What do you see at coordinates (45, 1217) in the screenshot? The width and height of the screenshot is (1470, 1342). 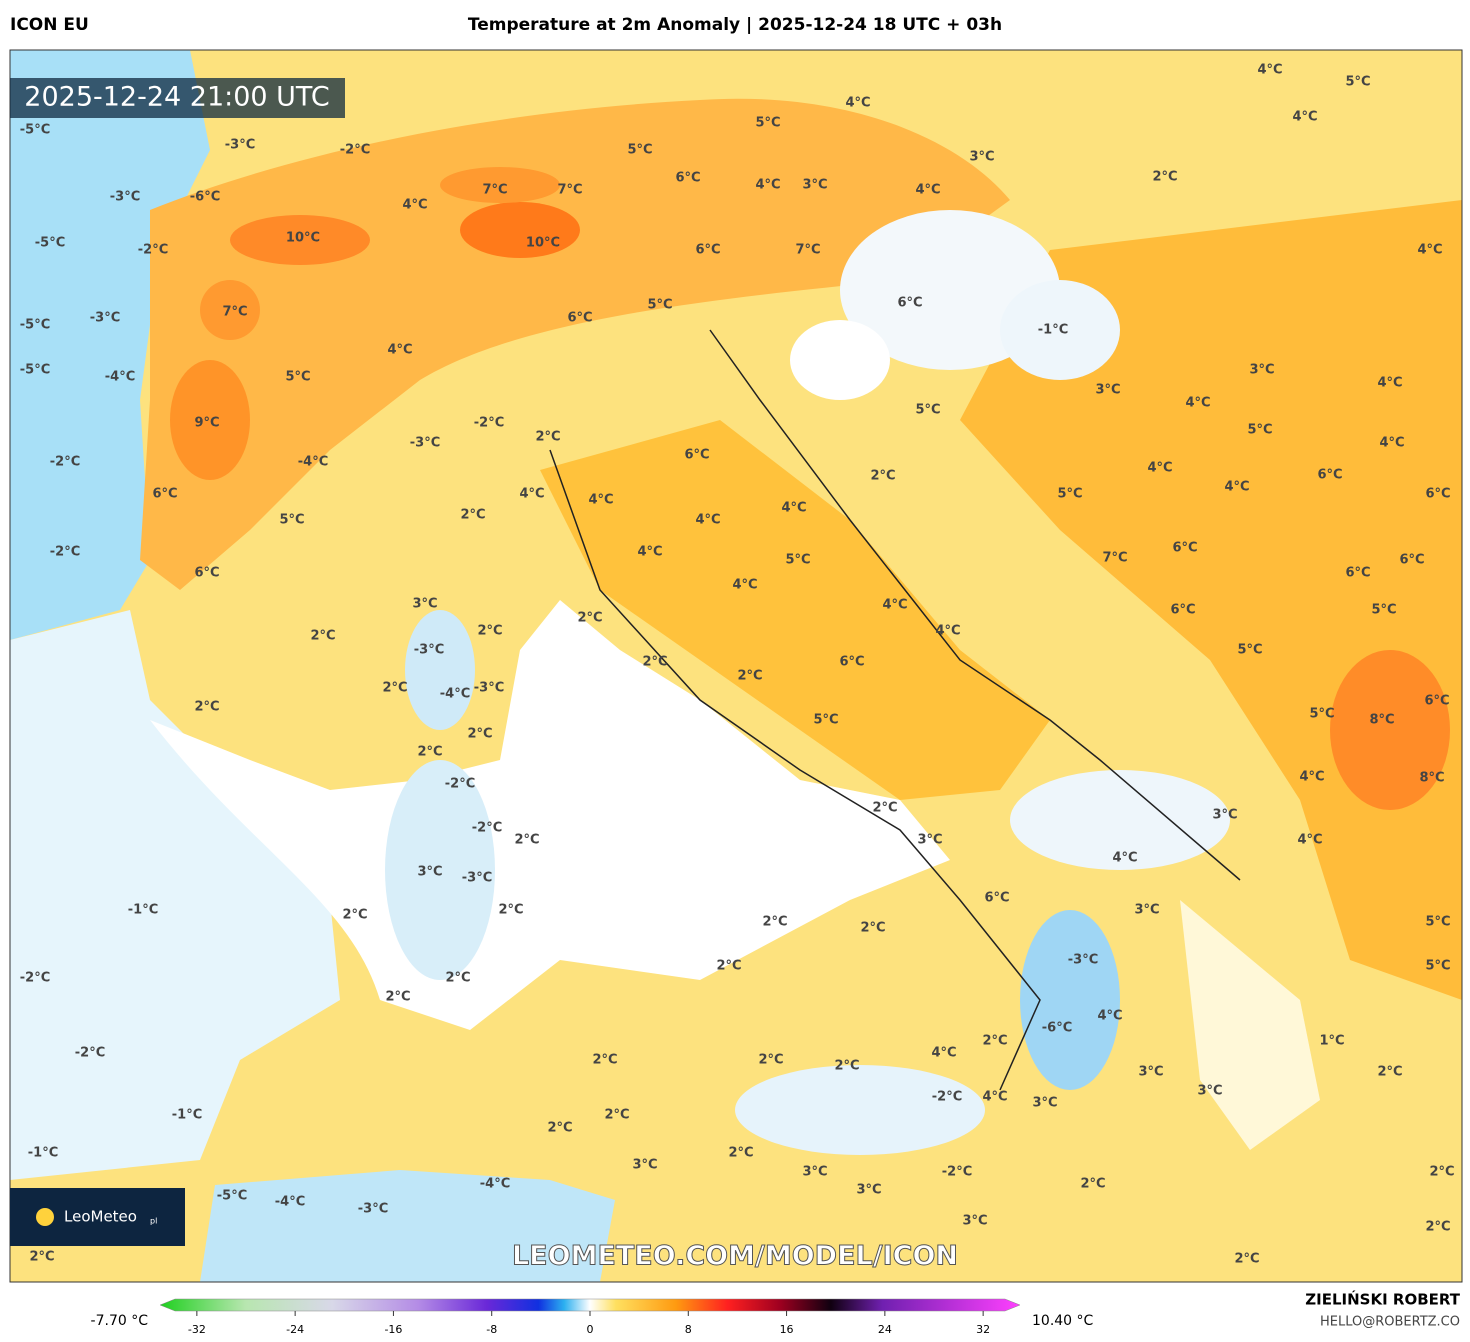 I see `logo-sun` at bounding box center [45, 1217].